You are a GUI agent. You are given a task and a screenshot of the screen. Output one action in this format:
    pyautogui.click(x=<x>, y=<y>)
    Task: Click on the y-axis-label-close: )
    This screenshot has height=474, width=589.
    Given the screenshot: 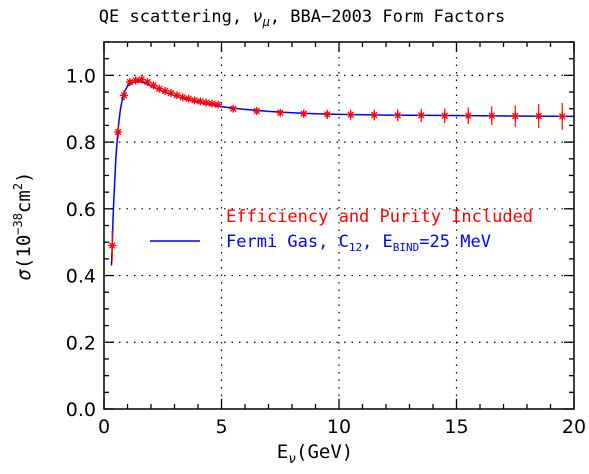 What is the action you would take?
    pyautogui.click(x=24, y=176)
    